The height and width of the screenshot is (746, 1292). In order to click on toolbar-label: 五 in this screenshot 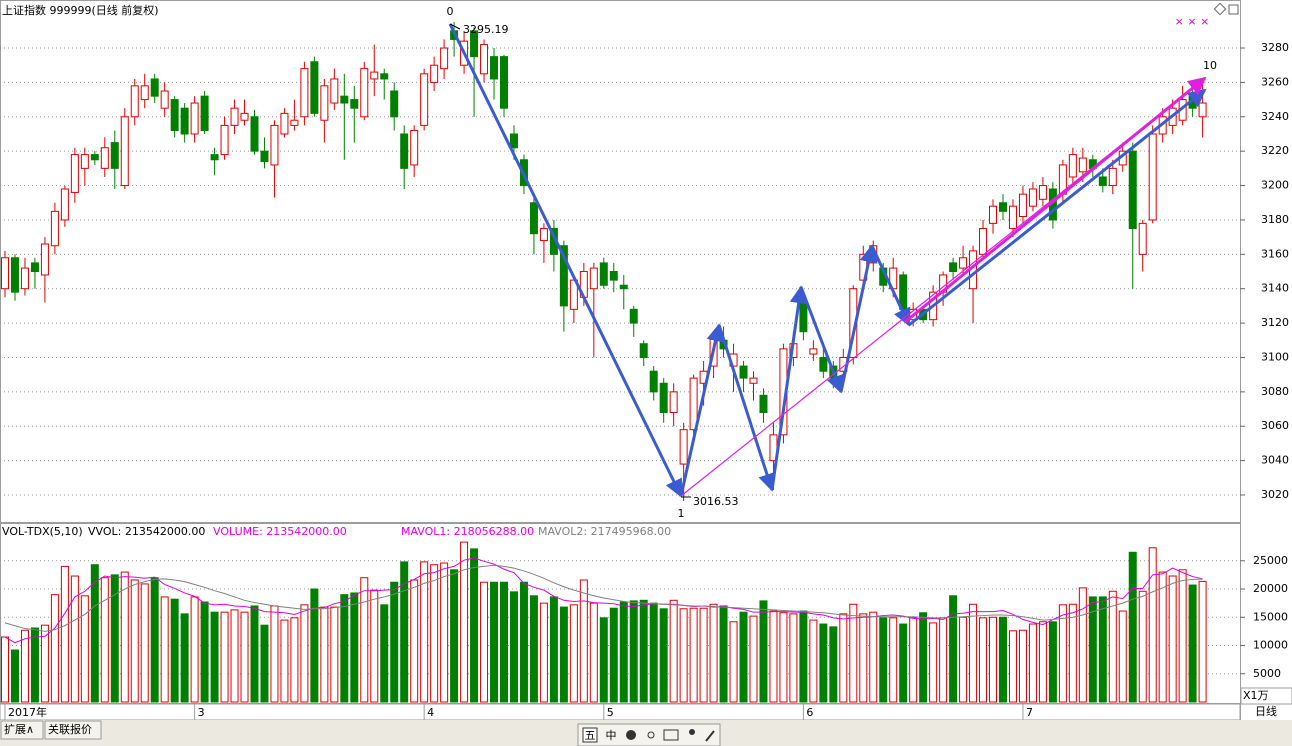, I will do `click(590, 735)`.